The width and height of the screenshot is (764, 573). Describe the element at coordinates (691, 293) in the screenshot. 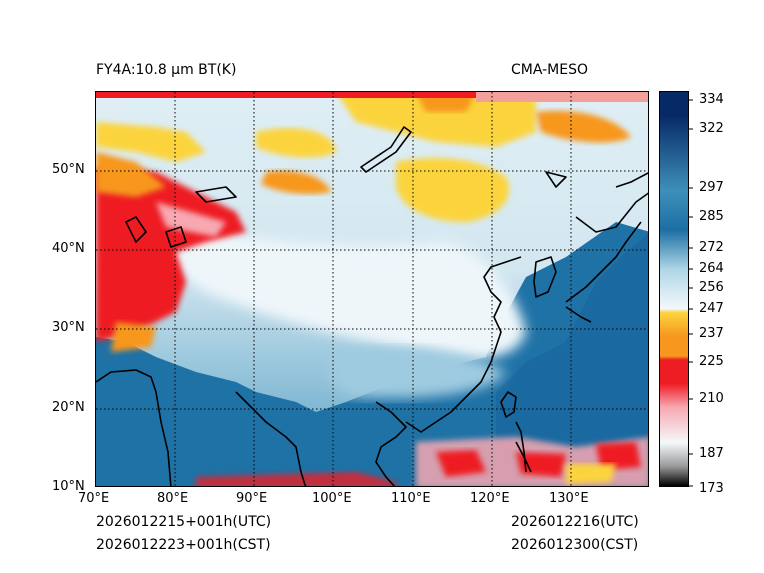

I see `colorbar-ticks` at that location.